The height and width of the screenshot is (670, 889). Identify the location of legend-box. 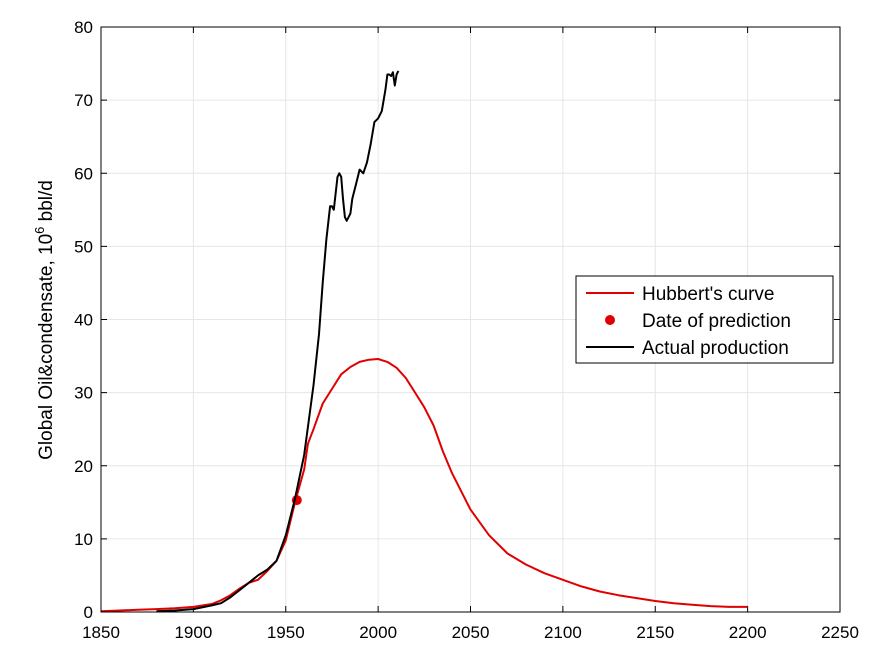
(704, 319).